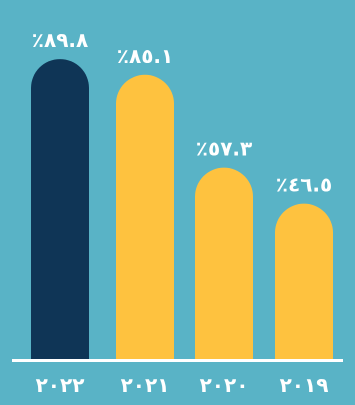  What do you see at coordinates (304, 385) in the screenshot?
I see `category-label: ٢٠١٩` at bounding box center [304, 385].